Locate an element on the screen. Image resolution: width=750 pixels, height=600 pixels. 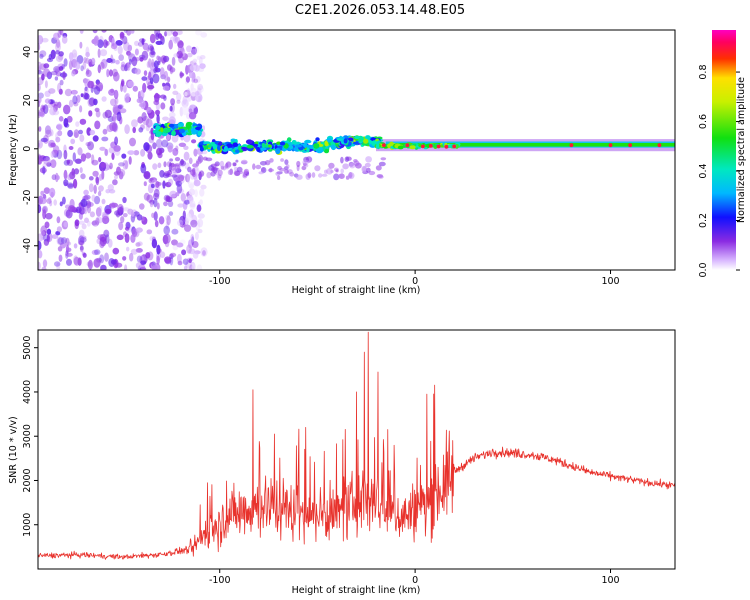
snr-y-label: SNR (10 * v/v) is located at coordinates (13, 450).